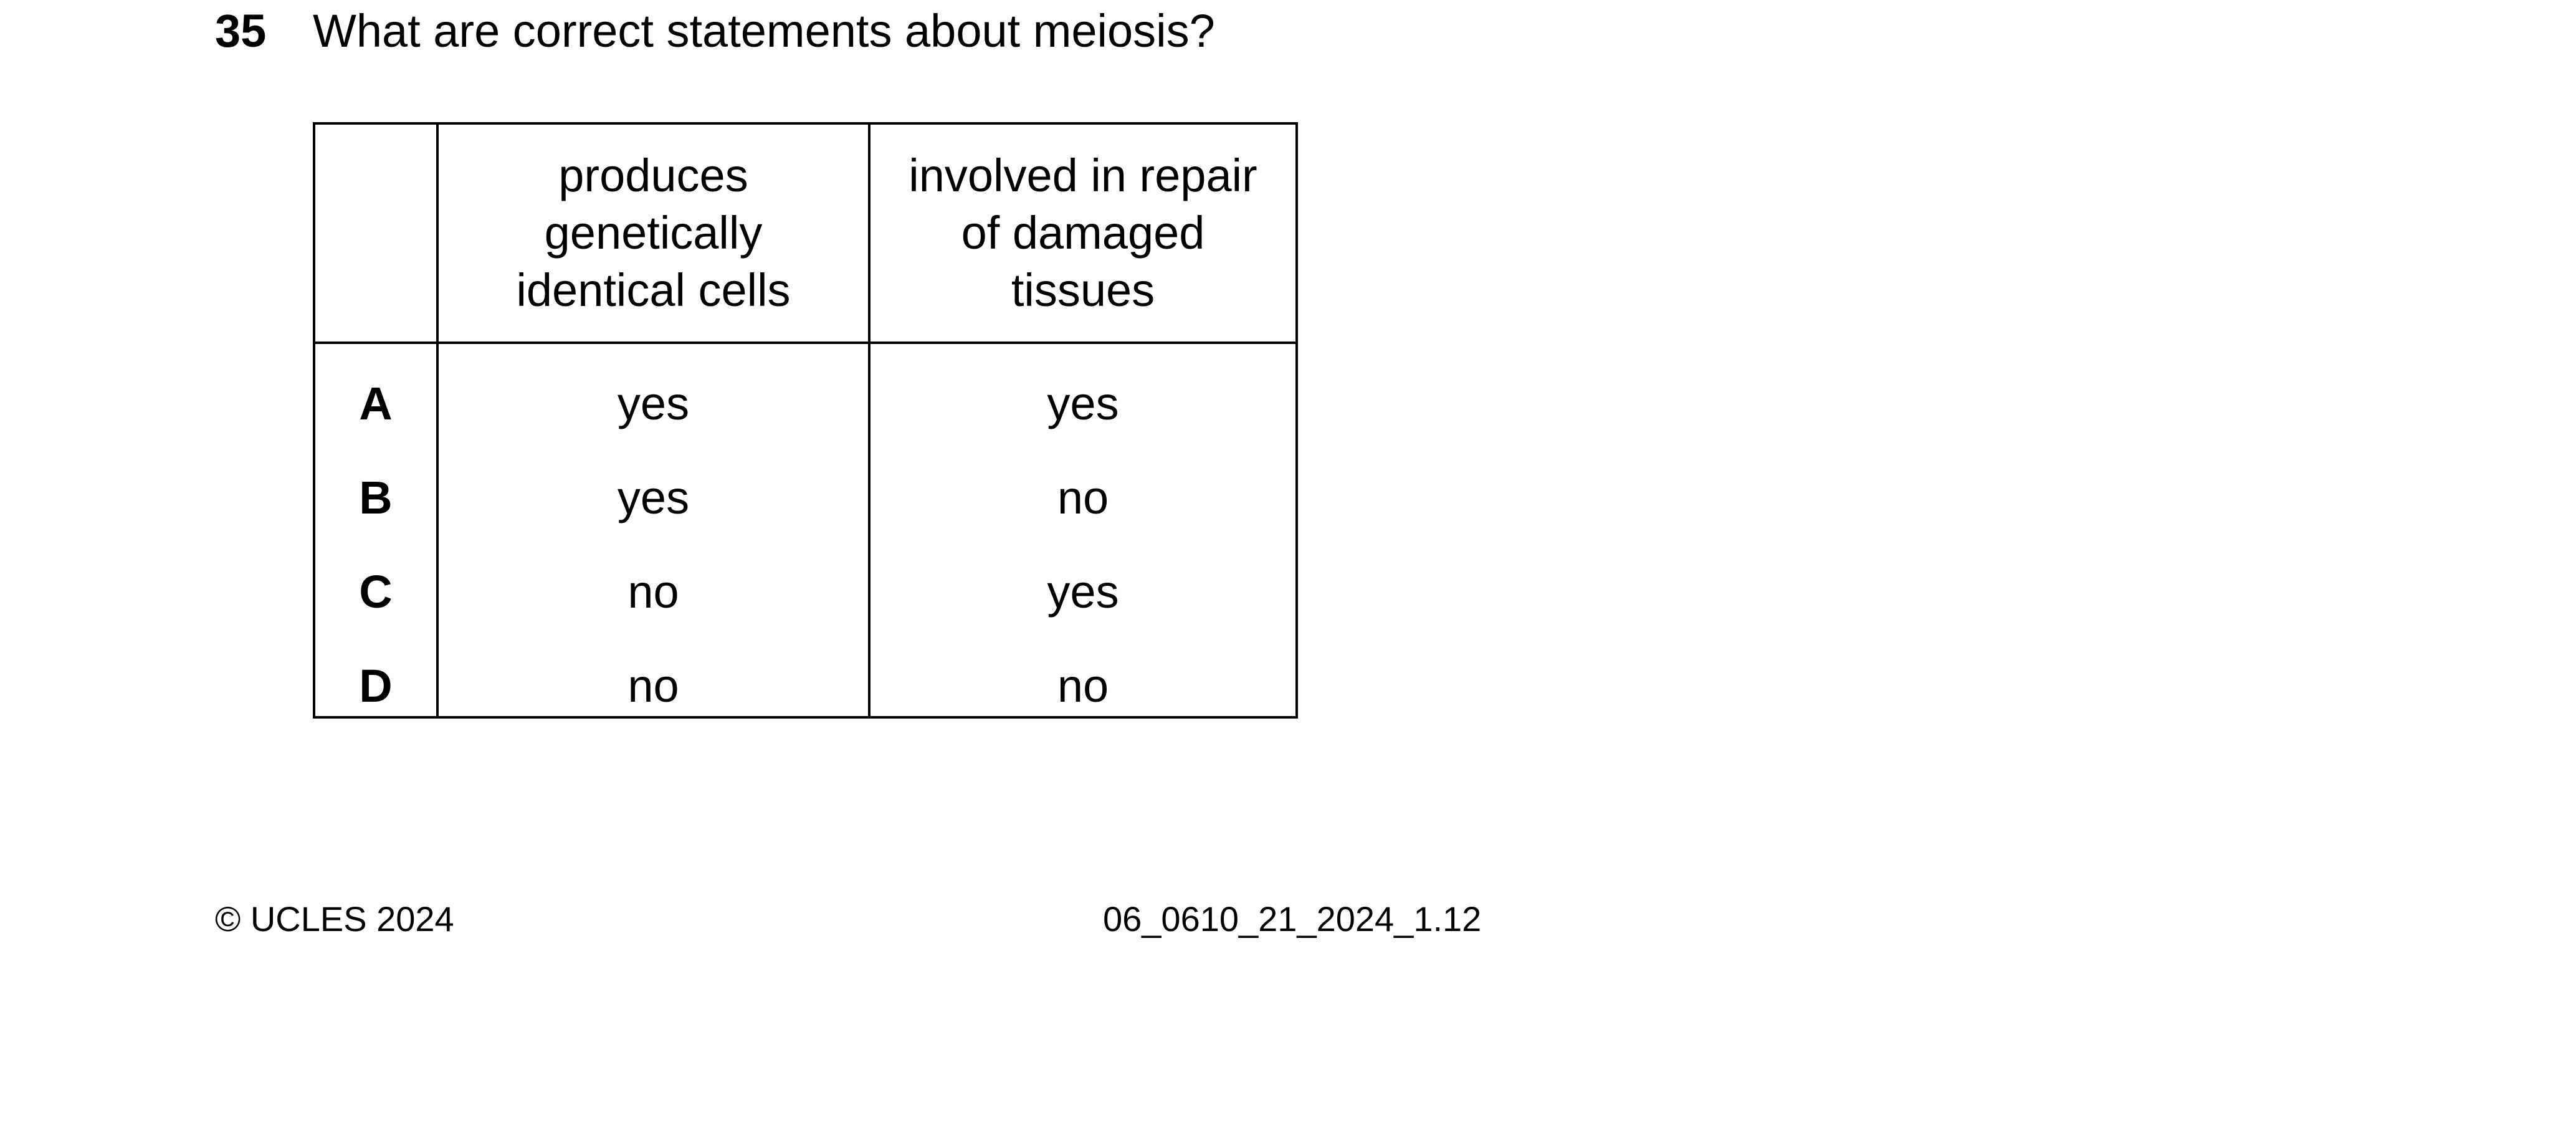  What do you see at coordinates (805, 403) in the screenshot?
I see `option-row-a: A yes yes` at bounding box center [805, 403].